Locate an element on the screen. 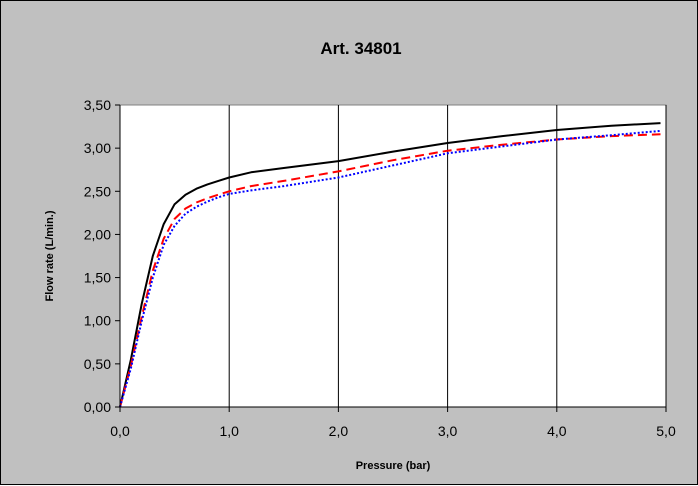 The image size is (698, 486). y-tick-label: 3,50 is located at coordinates (97, 105).